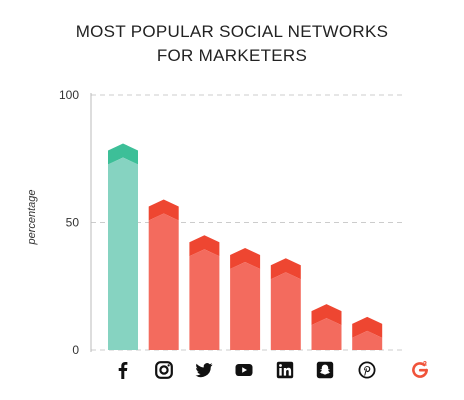 The image size is (464, 400). What do you see at coordinates (367, 370) in the screenshot?
I see `pinterest-icon` at bounding box center [367, 370].